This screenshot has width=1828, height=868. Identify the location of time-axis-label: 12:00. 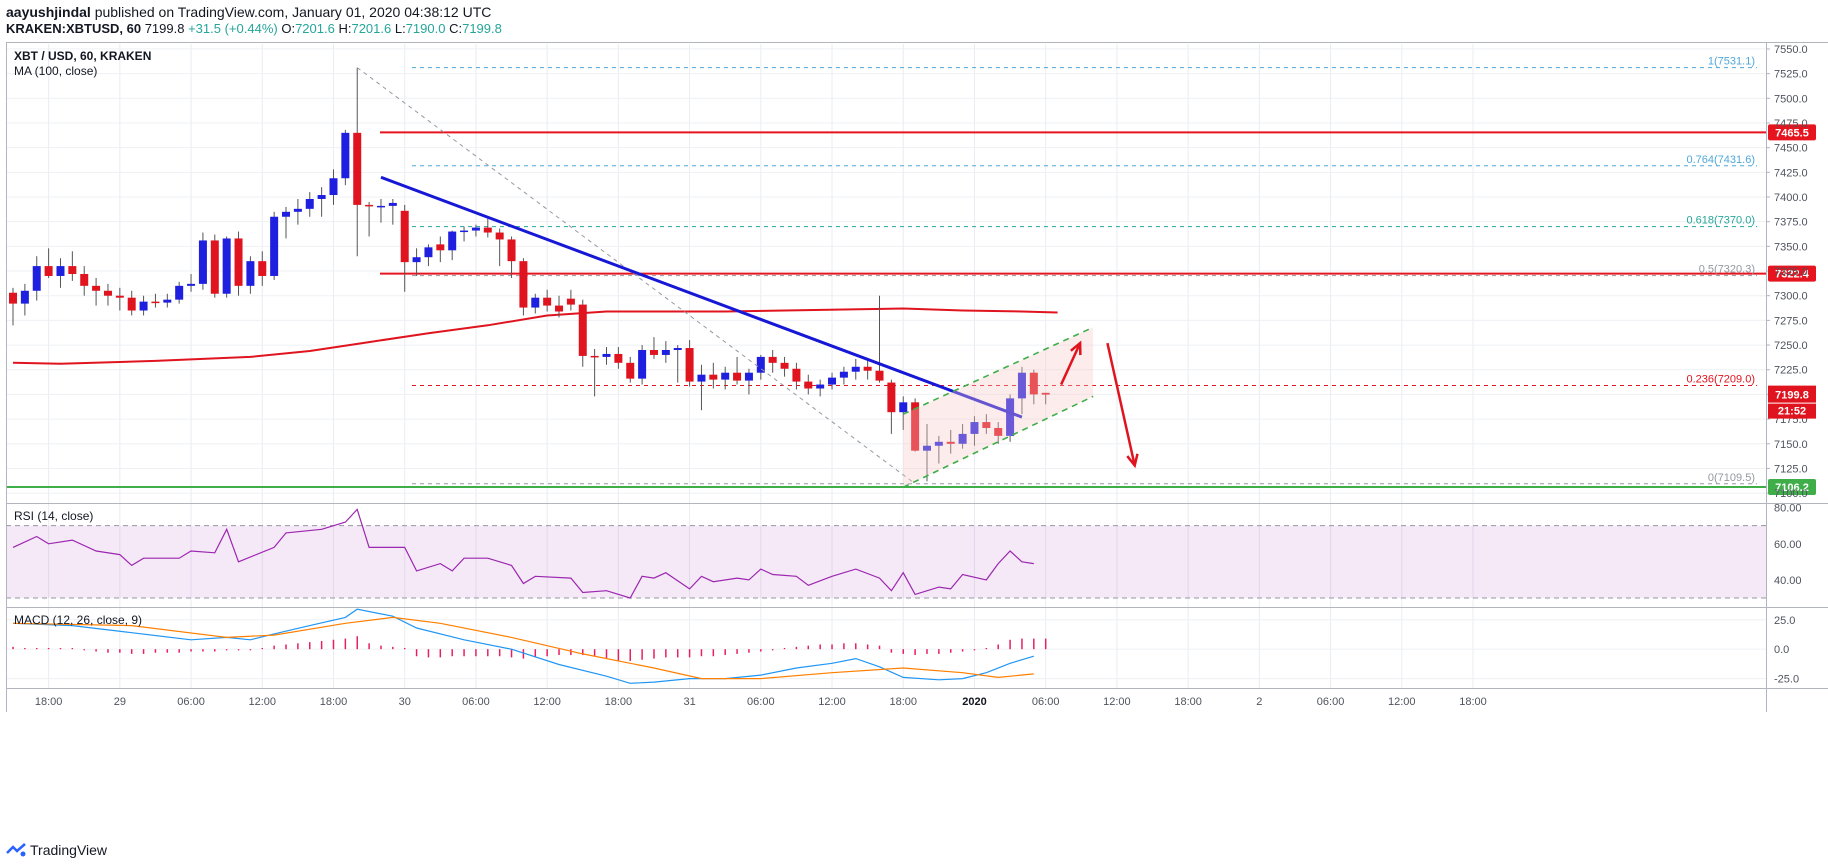
(547, 702).